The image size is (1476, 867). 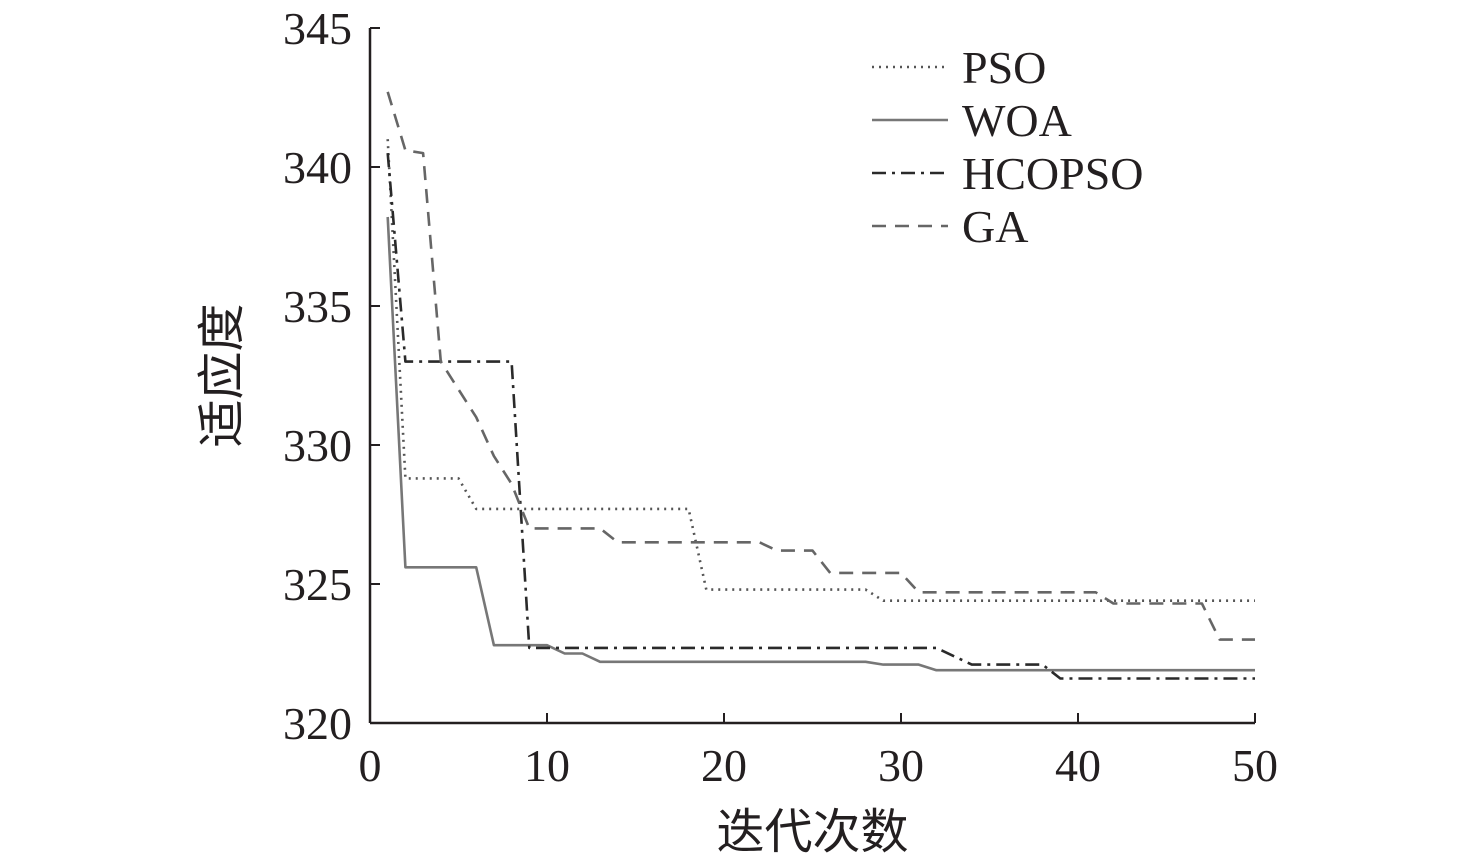 What do you see at coordinates (317, 306) in the screenshot?
I see `y-tick-label: 335` at bounding box center [317, 306].